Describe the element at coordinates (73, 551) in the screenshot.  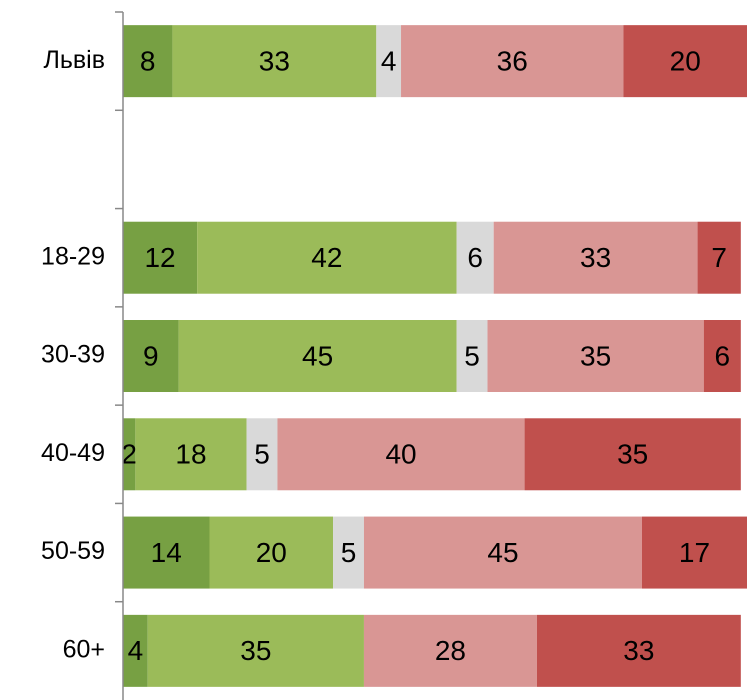
I see `y-tick-label: 50-59` at that location.